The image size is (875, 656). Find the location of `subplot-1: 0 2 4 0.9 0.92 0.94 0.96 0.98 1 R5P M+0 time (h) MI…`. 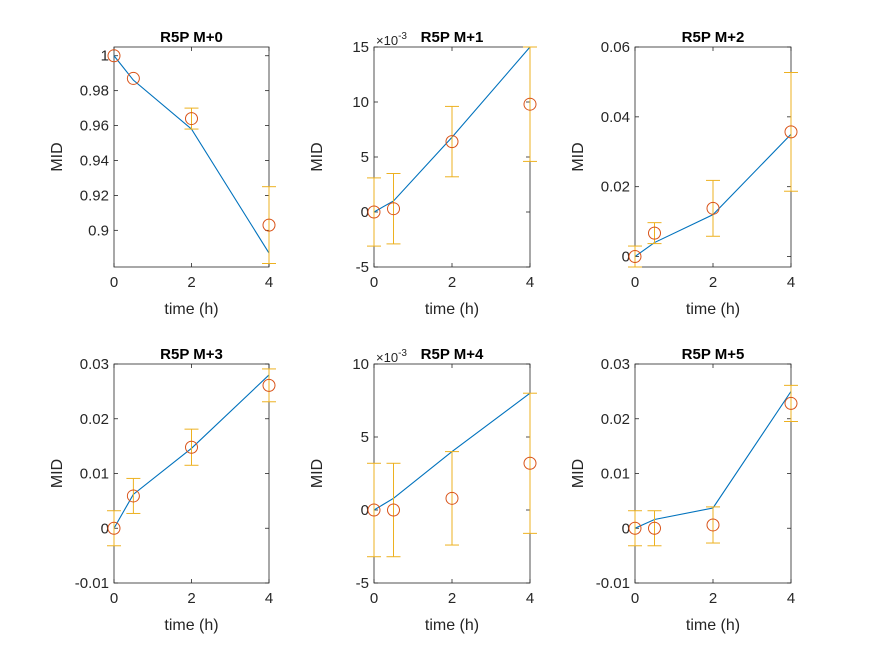

subplot-1: 0 2 4 0.9 0.92 0.94 0.96 0.98 1 R5P M+0 time (h) MI… is located at coordinates (162, 173).